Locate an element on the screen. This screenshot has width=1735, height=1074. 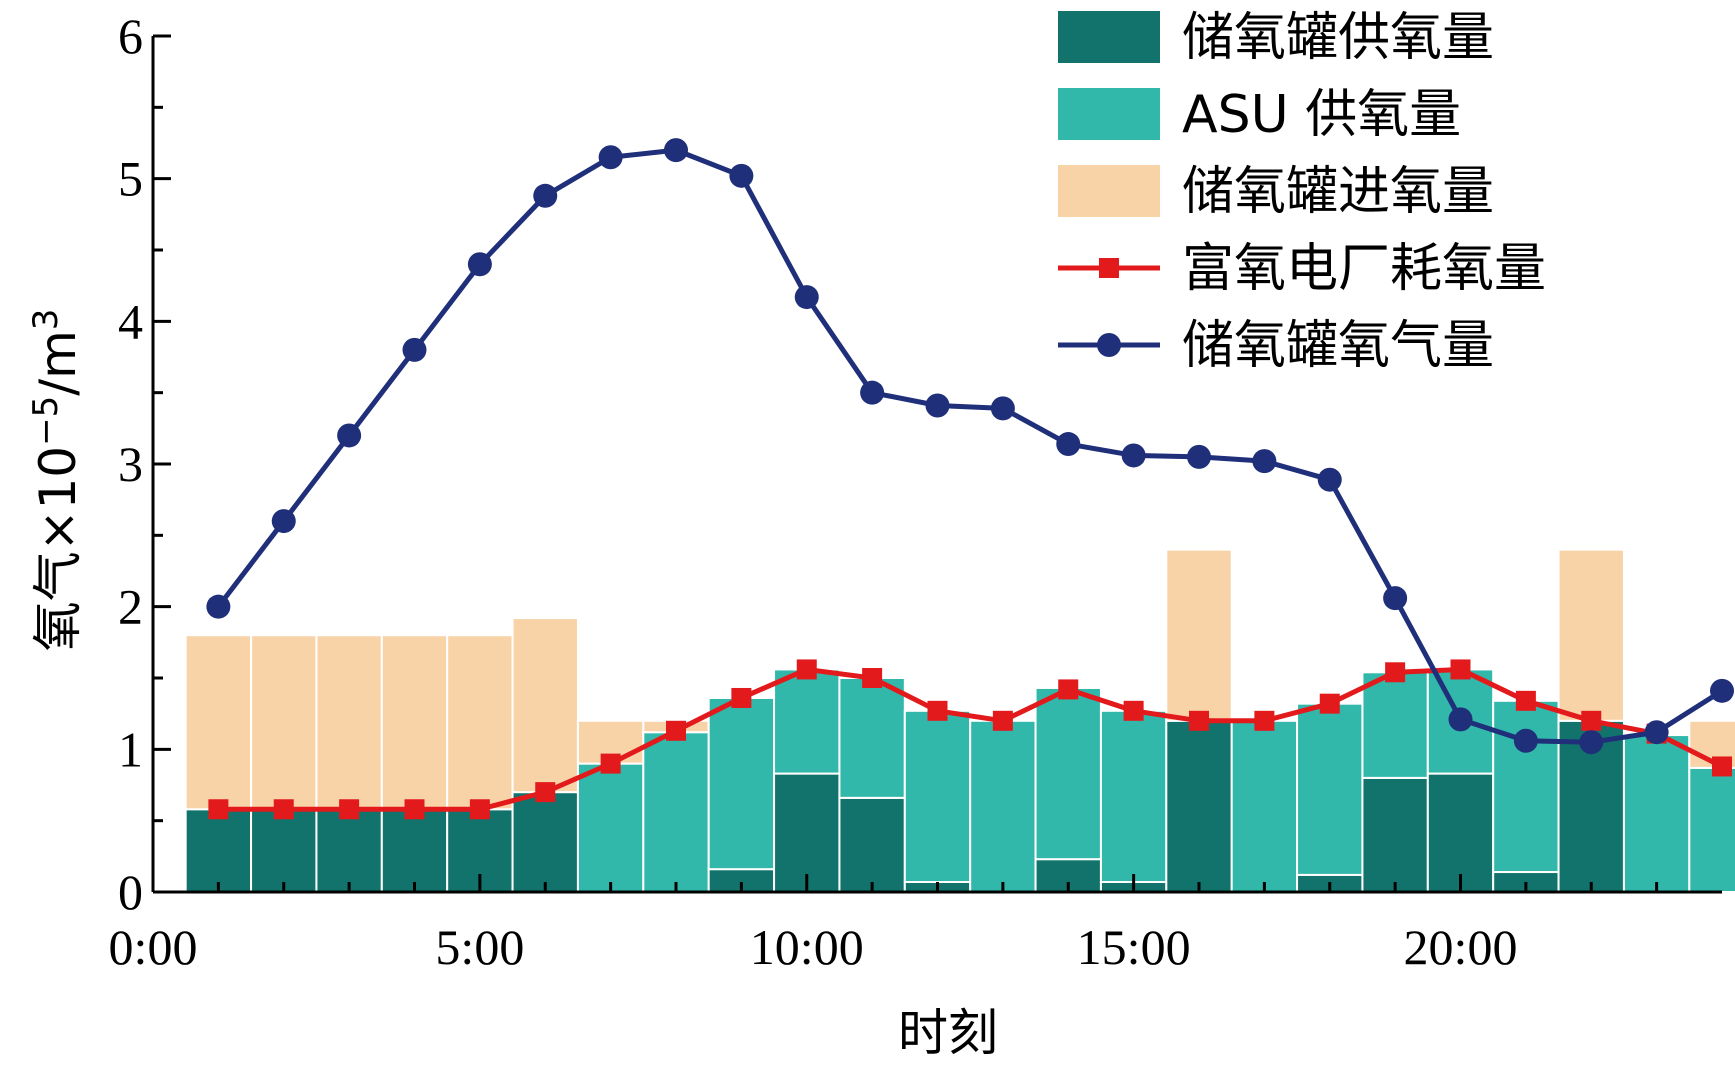
y-axis-title-exp: −5 is located at coordinates (46, 421).